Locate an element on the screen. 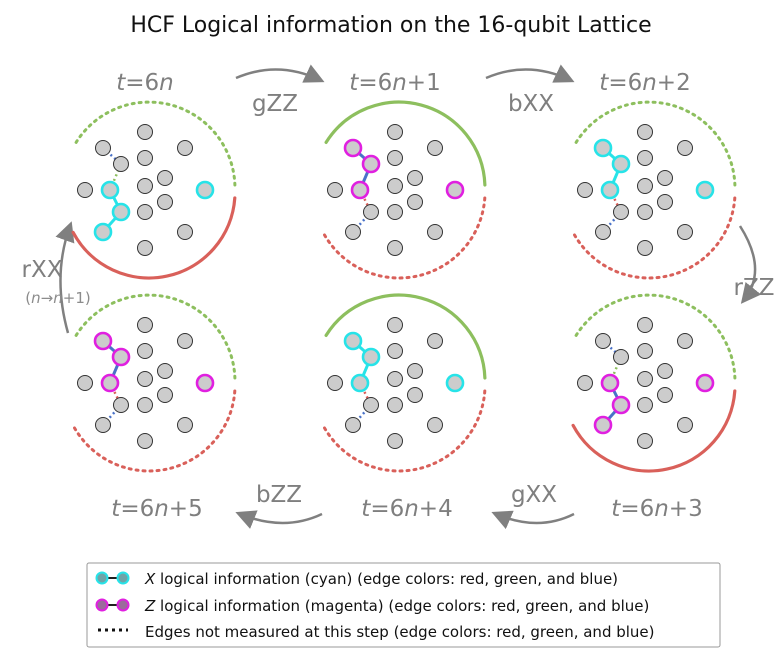 The width and height of the screenshot is (783, 652). panel-label-t5: t=6n+5 is located at coordinates (156, 509).